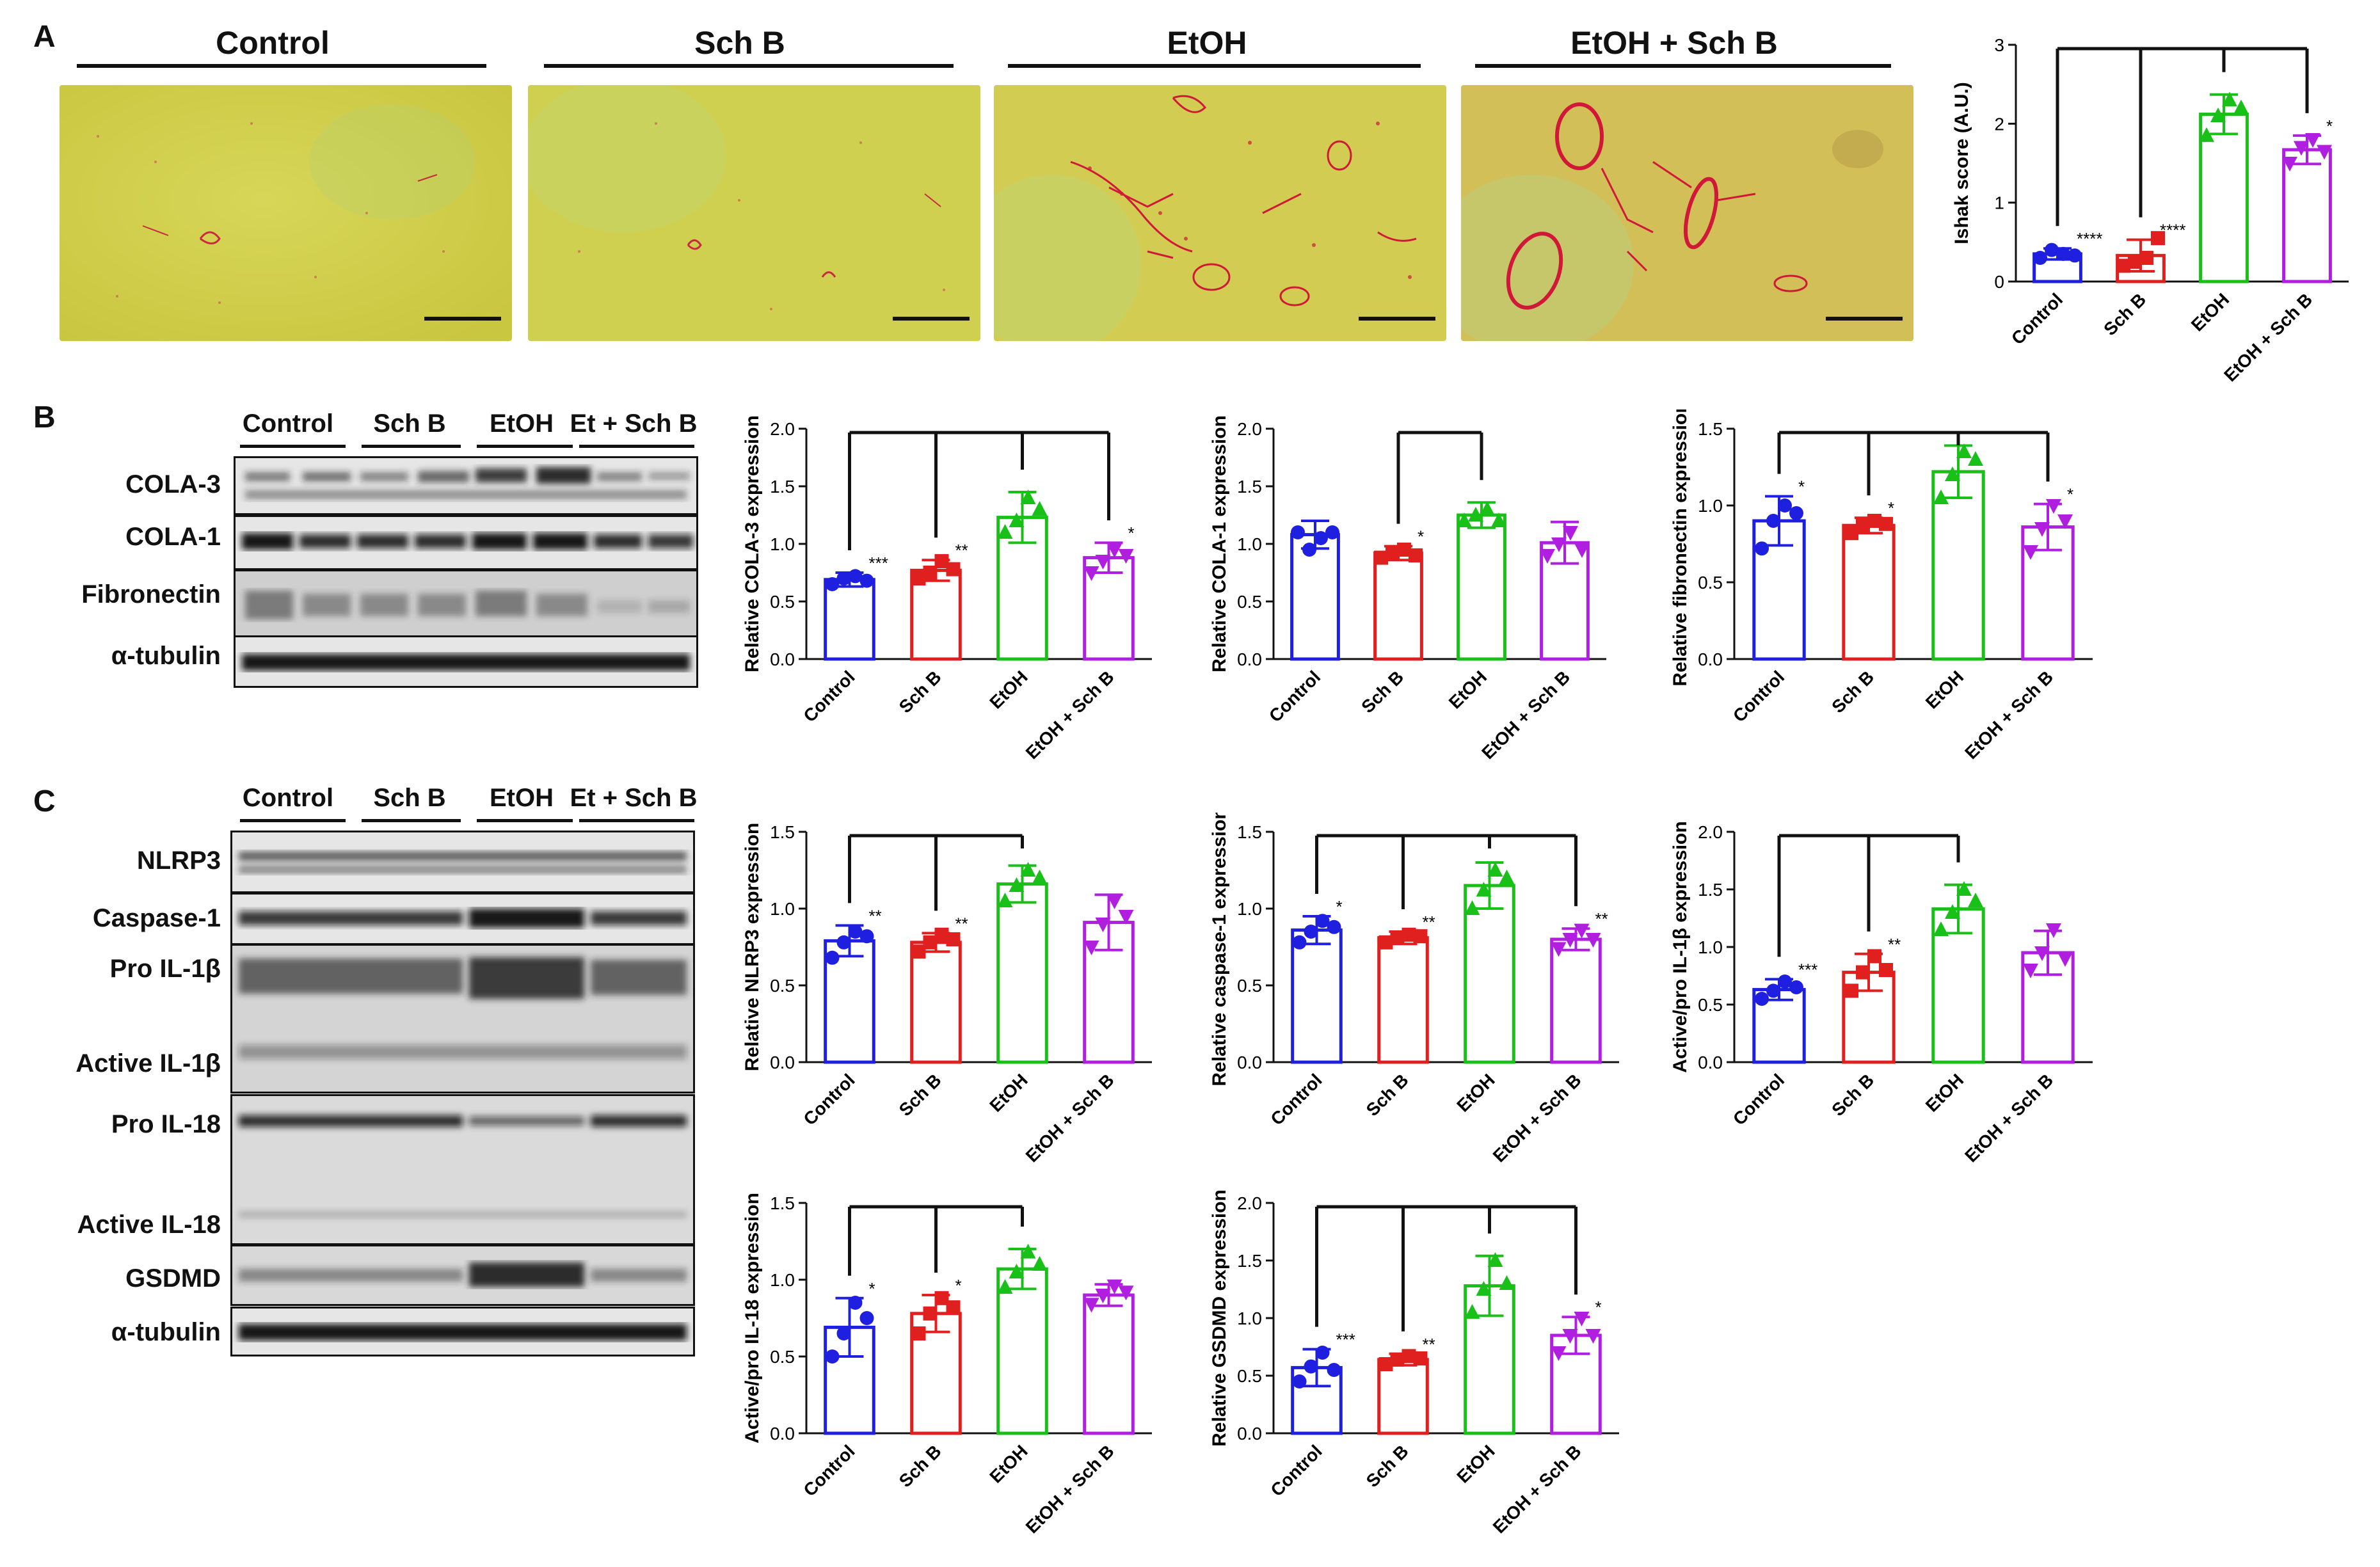  I want to click on blot-bands, so click(462, 1019).